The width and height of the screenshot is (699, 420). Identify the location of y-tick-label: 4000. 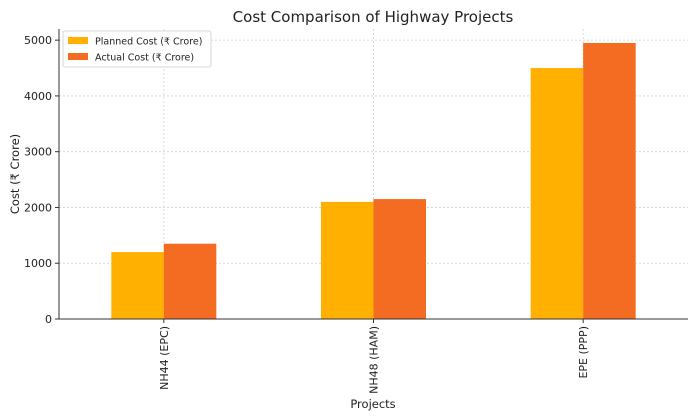
(38, 96).